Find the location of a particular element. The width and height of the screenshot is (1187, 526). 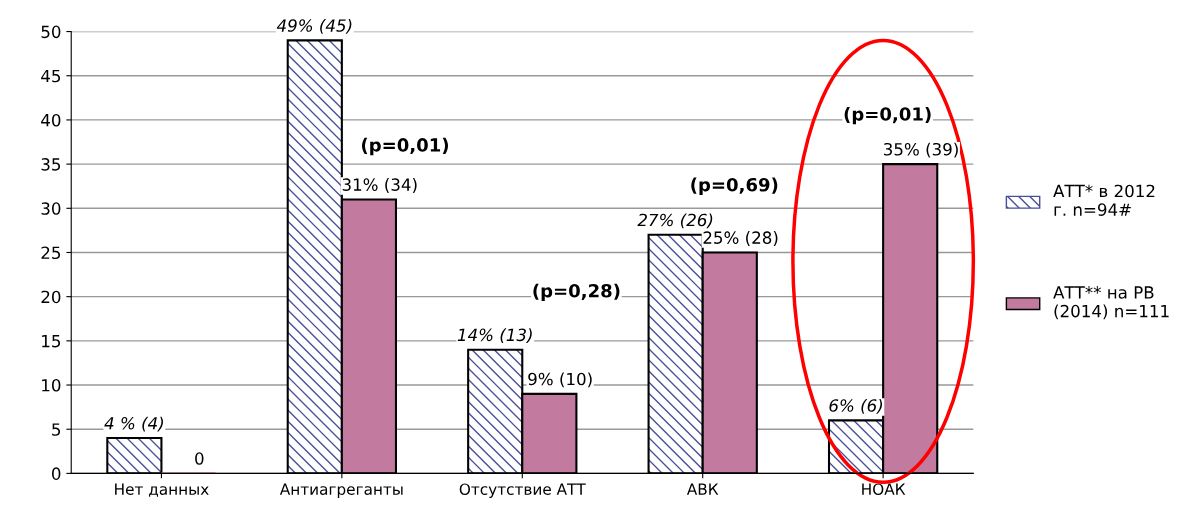

y-tick-label: 25 is located at coordinates (51, 253).